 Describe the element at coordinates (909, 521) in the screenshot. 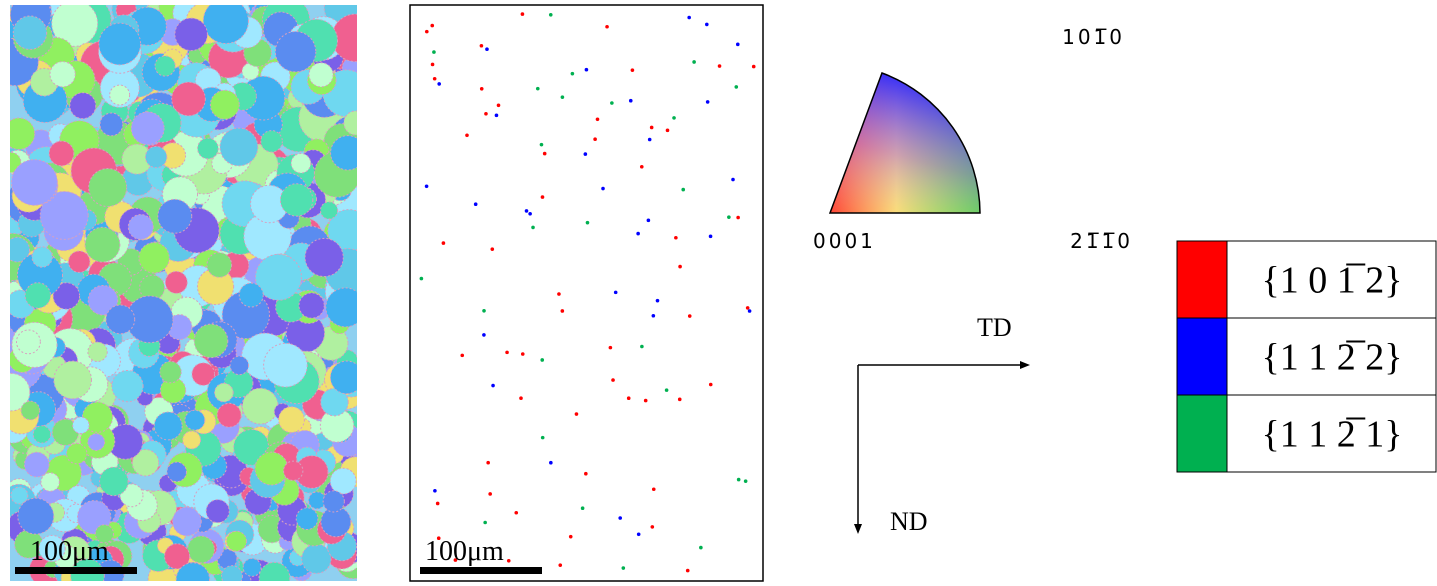

I see `axis-label: ND` at that location.